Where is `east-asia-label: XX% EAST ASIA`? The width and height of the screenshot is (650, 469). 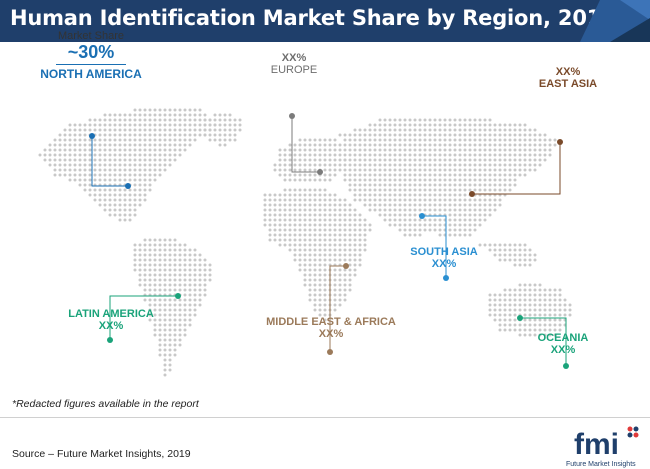
east-asia-label: XX% EAST ASIA is located at coordinates (568, 78).